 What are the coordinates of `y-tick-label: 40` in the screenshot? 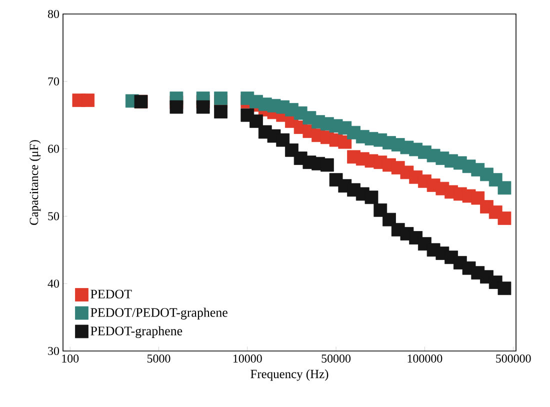 It's located at (54, 284).